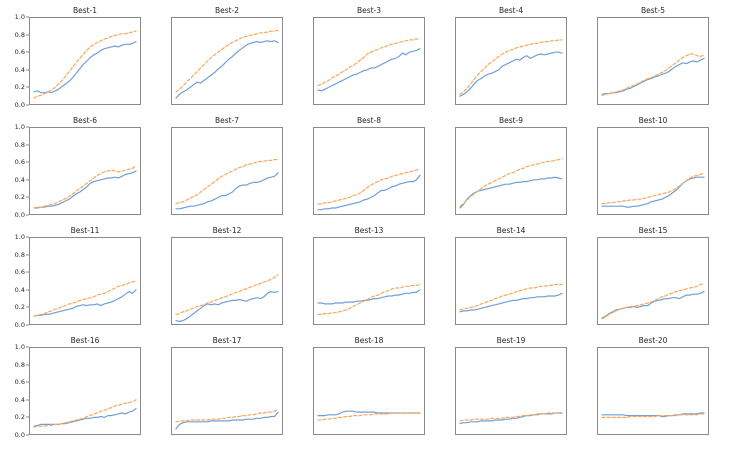  What do you see at coordinates (369, 340) in the screenshot?
I see `subplot-title: Best-18` at bounding box center [369, 340].